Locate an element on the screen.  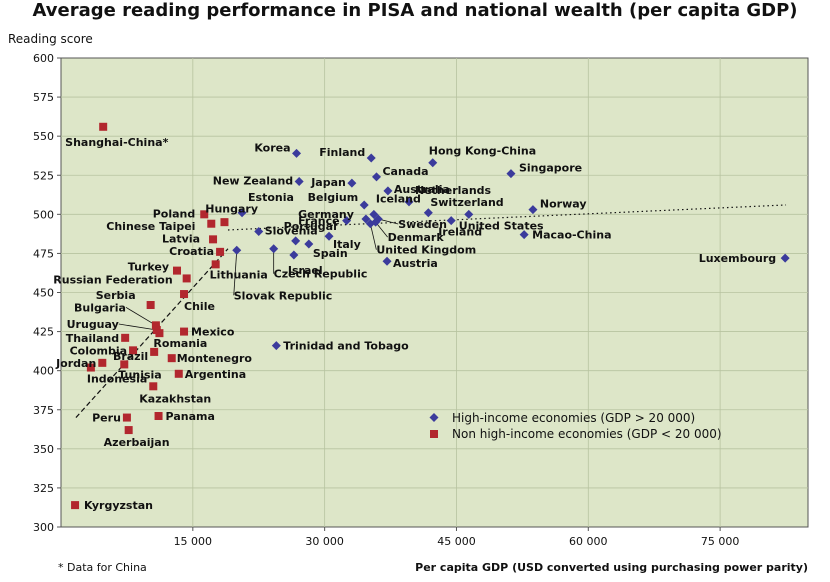
point-shanghai-china is located at coordinates (103, 126).